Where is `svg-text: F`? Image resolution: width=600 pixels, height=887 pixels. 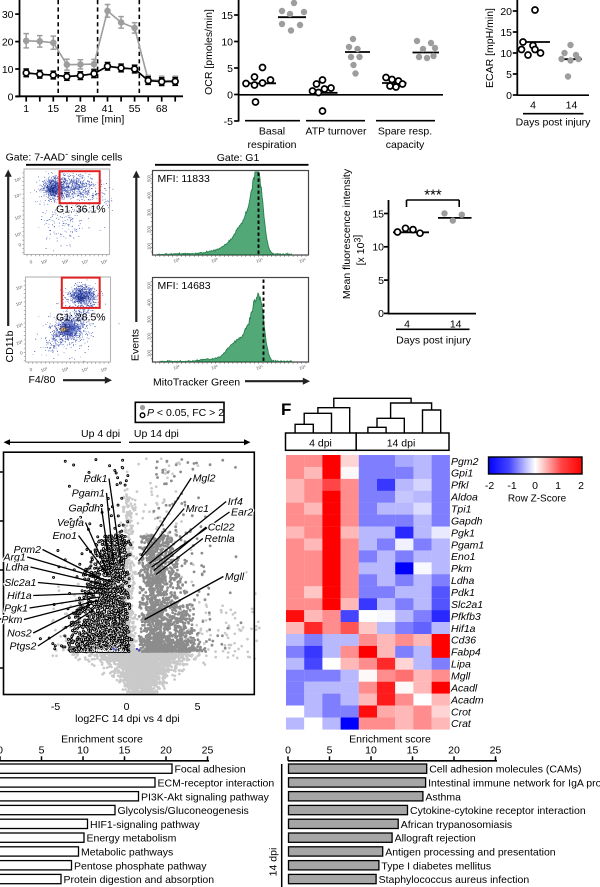 svg-text: F is located at coordinates (286, 409).